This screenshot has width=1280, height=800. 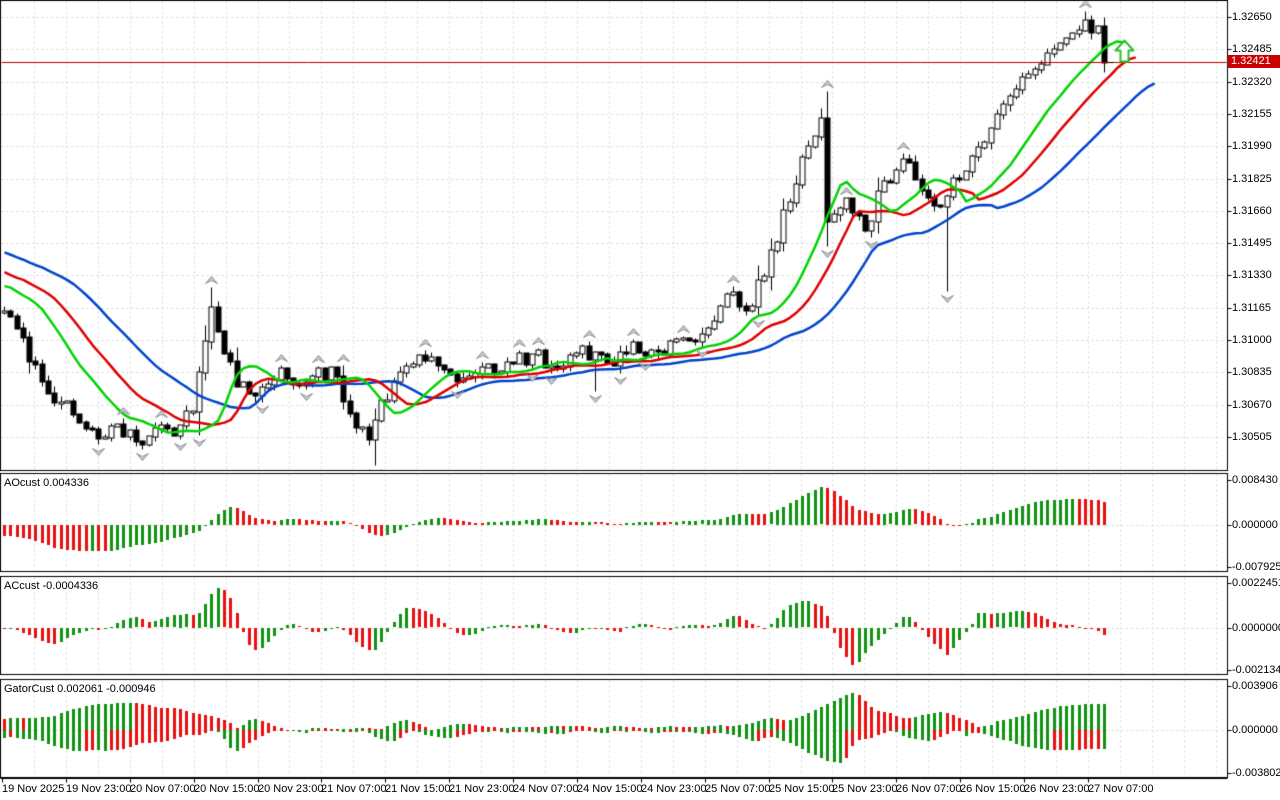 What do you see at coordinates (1252, 372) in the screenshot?
I see `price-tick-label: 1.30835` at bounding box center [1252, 372].